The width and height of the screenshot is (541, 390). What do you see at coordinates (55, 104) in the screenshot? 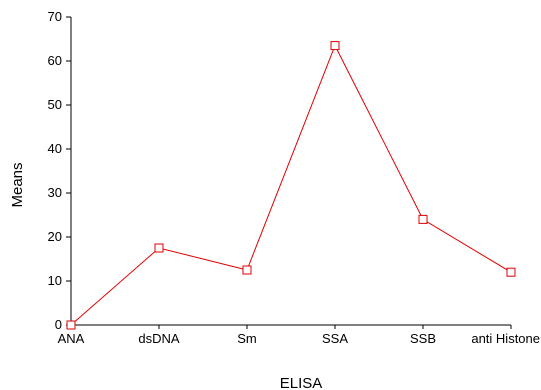
I see `y-tick-label: 50` at bounding box center [55, 104].